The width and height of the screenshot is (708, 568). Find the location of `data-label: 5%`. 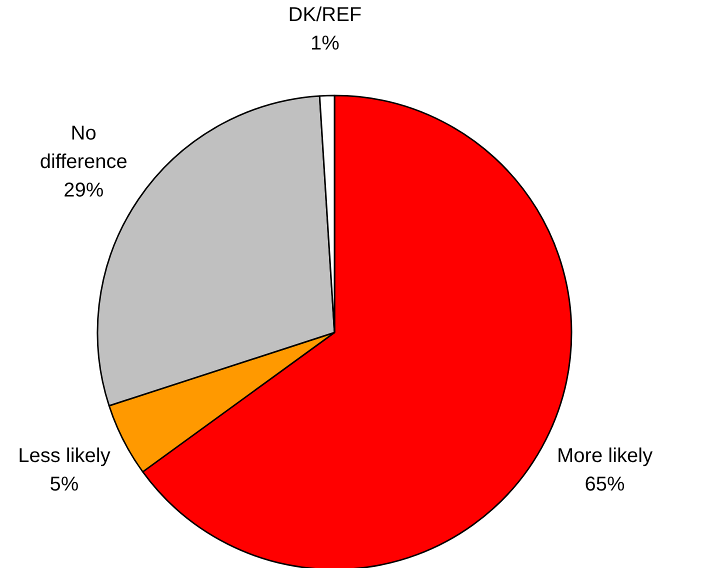

data-label: 5% is located at coordinates (64, 485).